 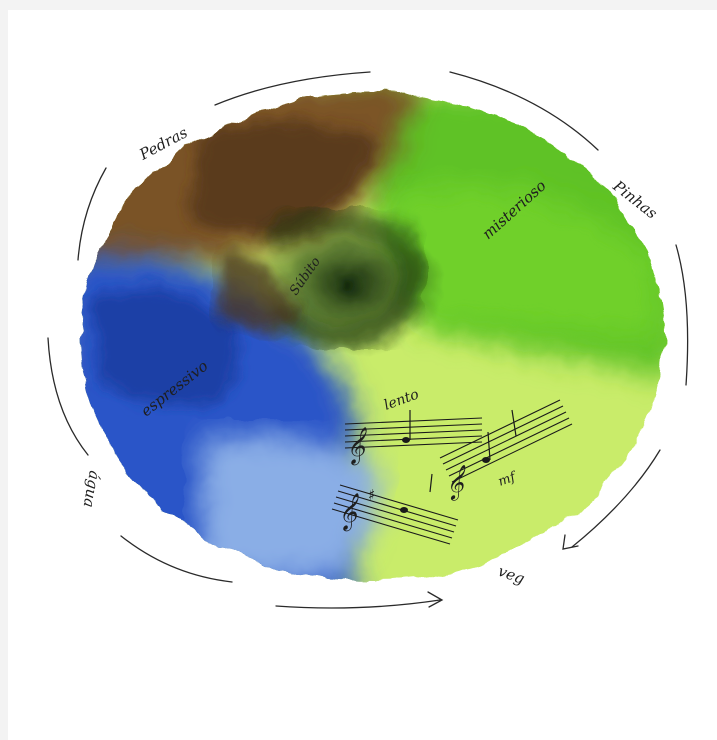 What do you see at coordinates (371, 495) in the screenshot?
I see `sharp-icon: ♯` at bounding box center [371, 495].